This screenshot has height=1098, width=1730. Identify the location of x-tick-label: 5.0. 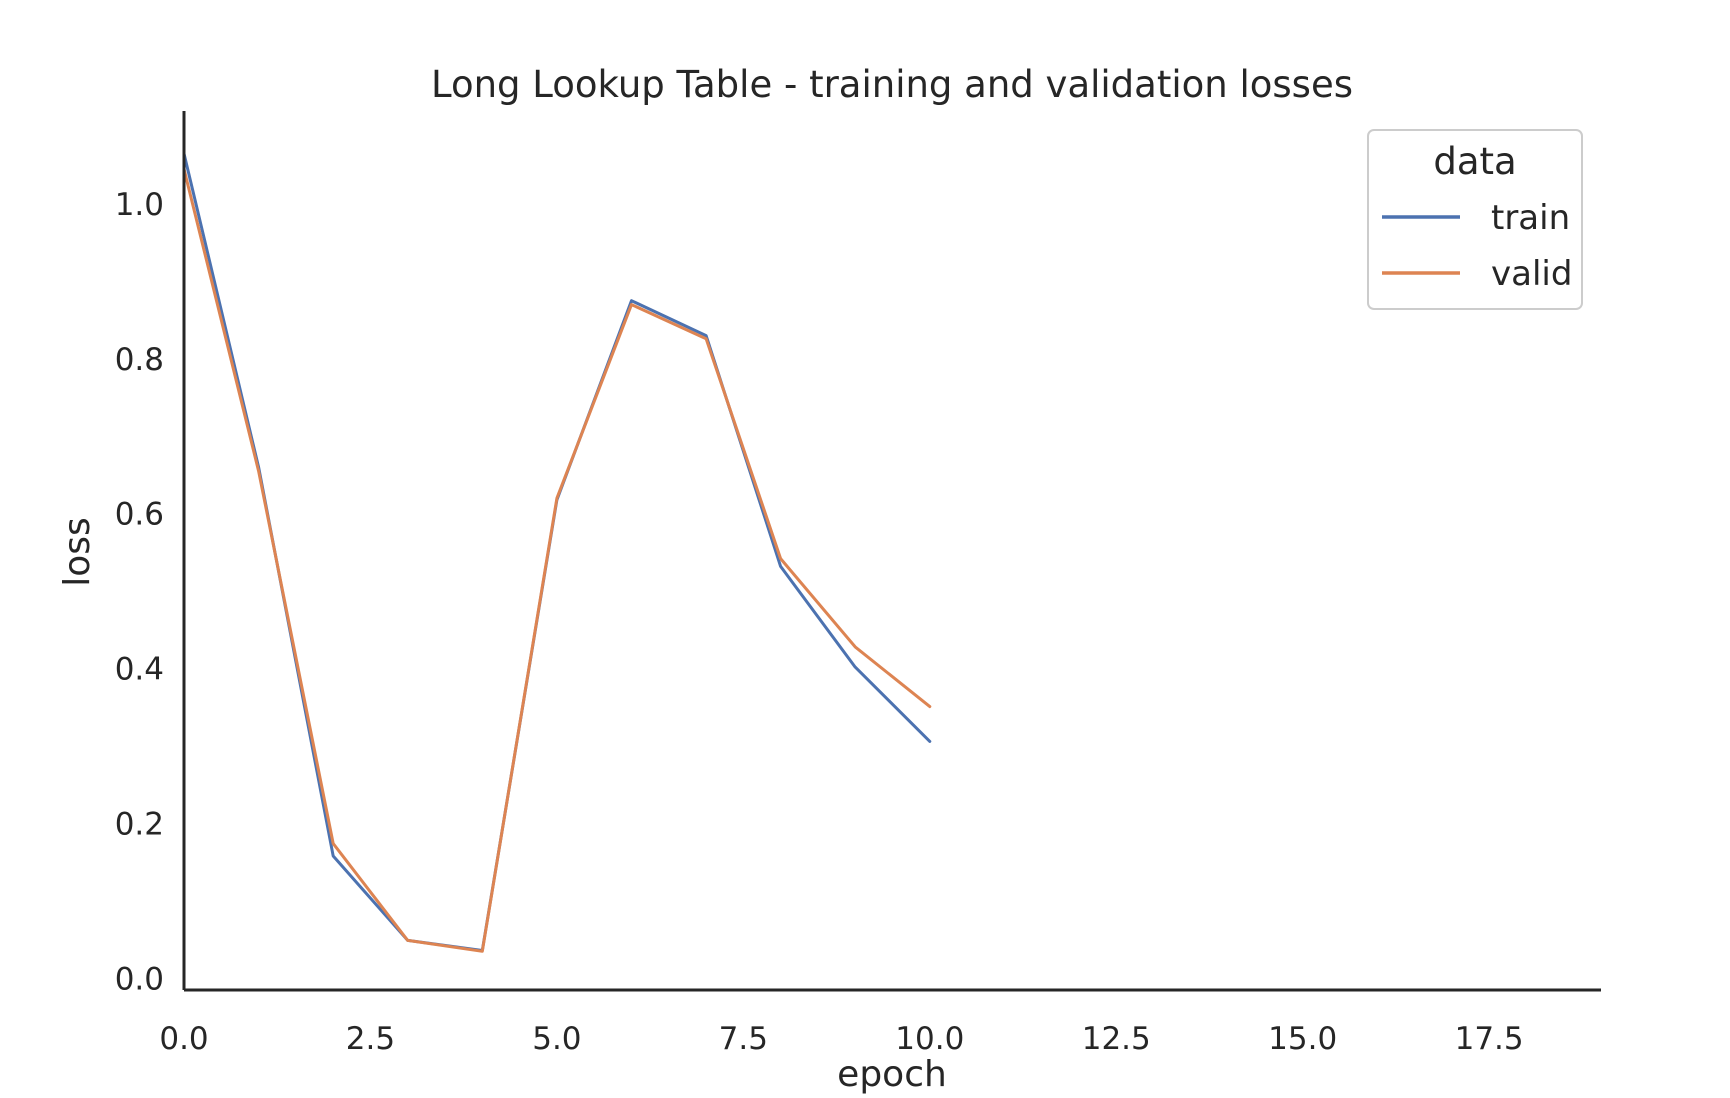
(556, 1039).